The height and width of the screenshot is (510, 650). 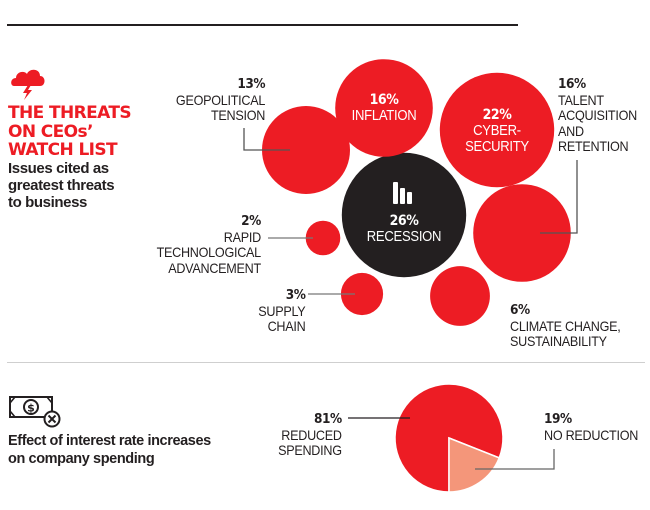 I want to click on label-cybersecurity: 22% CYBER- SECURITY, so click(x=497, y=131).